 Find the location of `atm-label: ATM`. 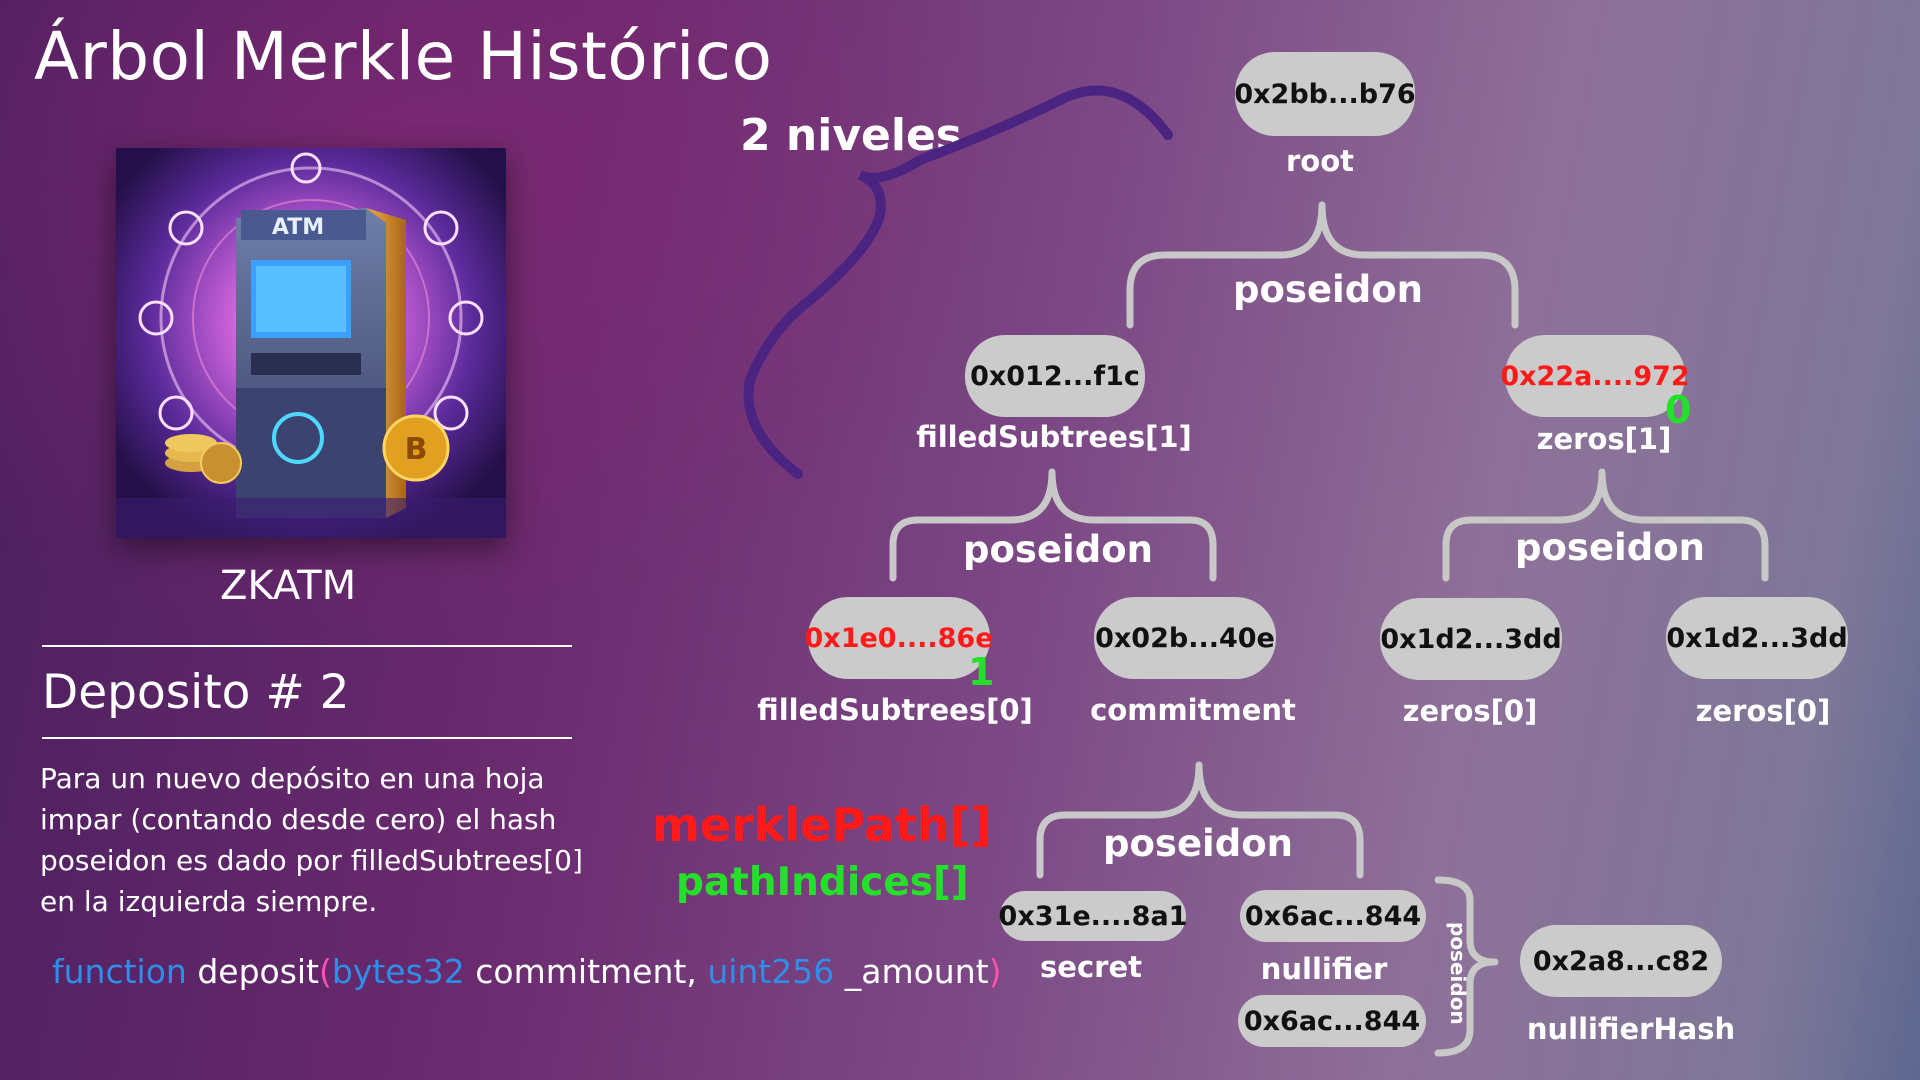

atm-label: ATM is located at coordinates (298, 227).